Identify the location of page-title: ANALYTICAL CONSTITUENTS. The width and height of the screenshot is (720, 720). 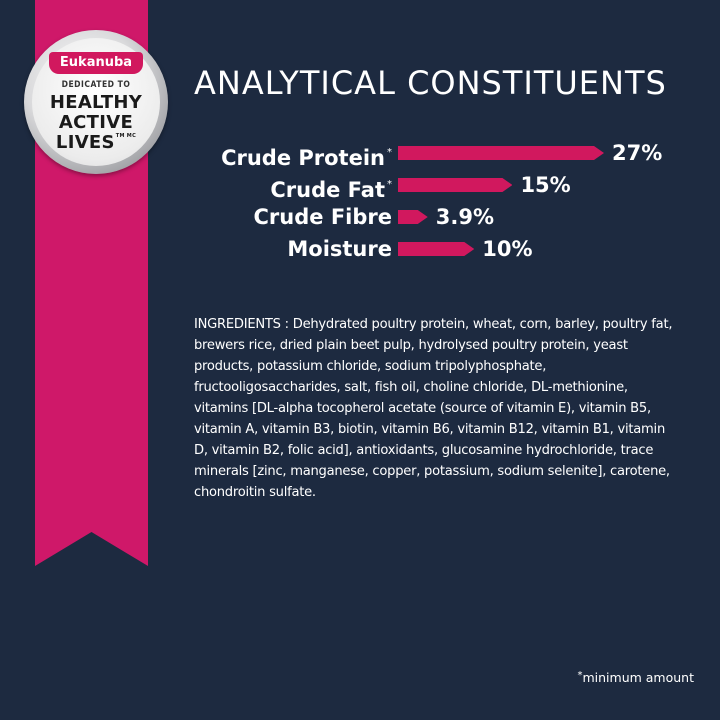
(430, 83).